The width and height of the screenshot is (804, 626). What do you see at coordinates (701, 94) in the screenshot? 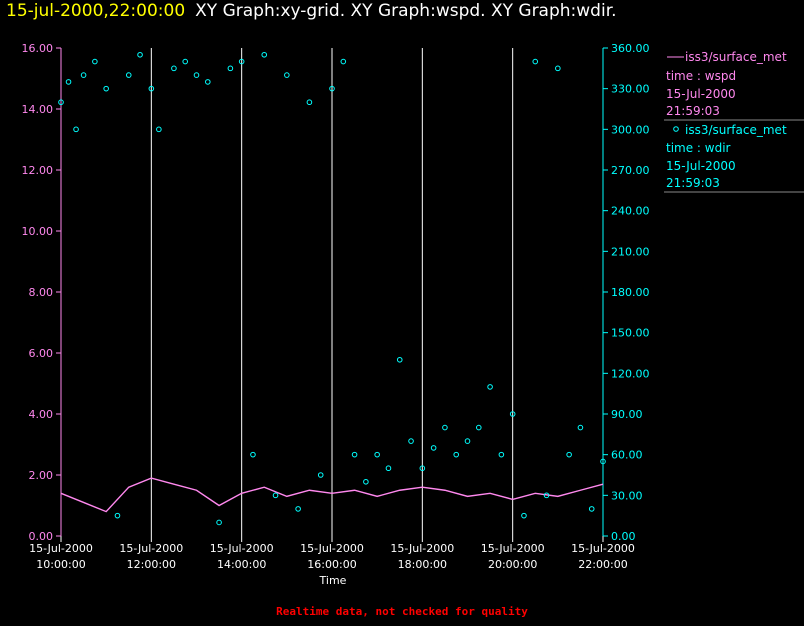
I see `legend-wspd-date: 15-Jul-2000` at bounding box center [701, 94].